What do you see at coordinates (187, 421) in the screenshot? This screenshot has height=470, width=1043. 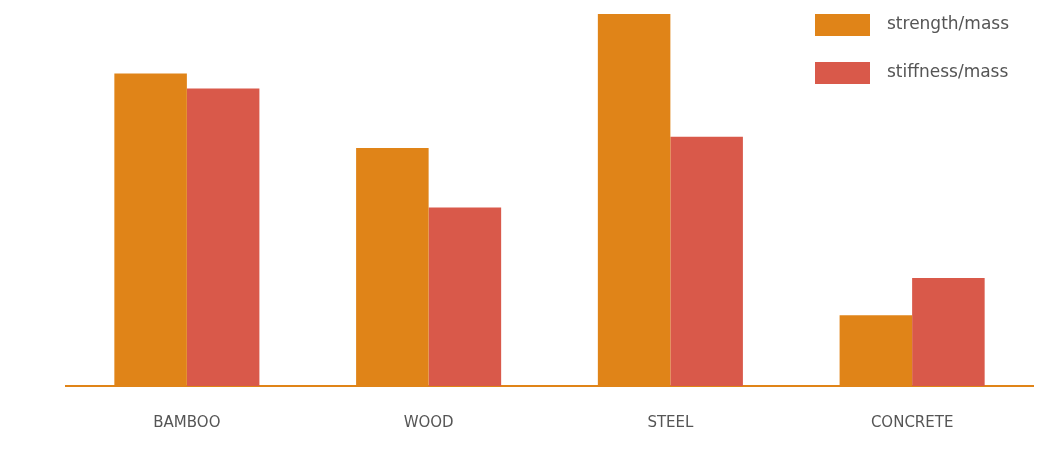 I see `x-tick-label: BAMBOO` at bounding box center [187, 421].